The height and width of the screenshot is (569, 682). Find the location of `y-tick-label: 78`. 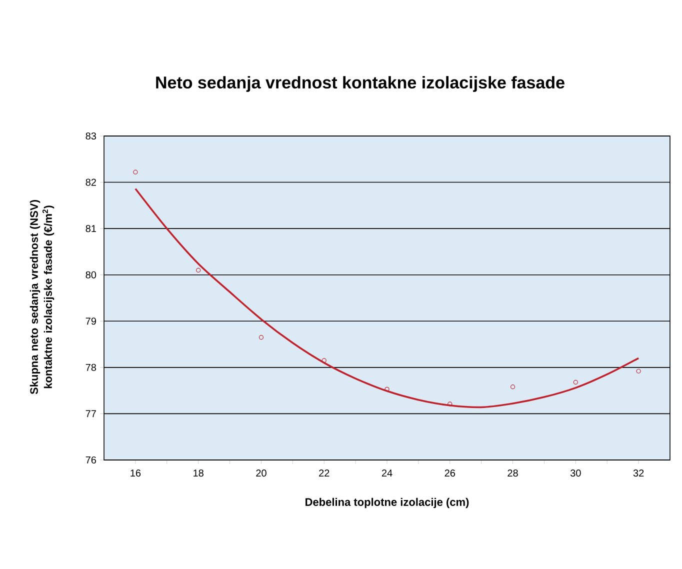

y-tick-label: 78 is located at coordinates (91, 367).